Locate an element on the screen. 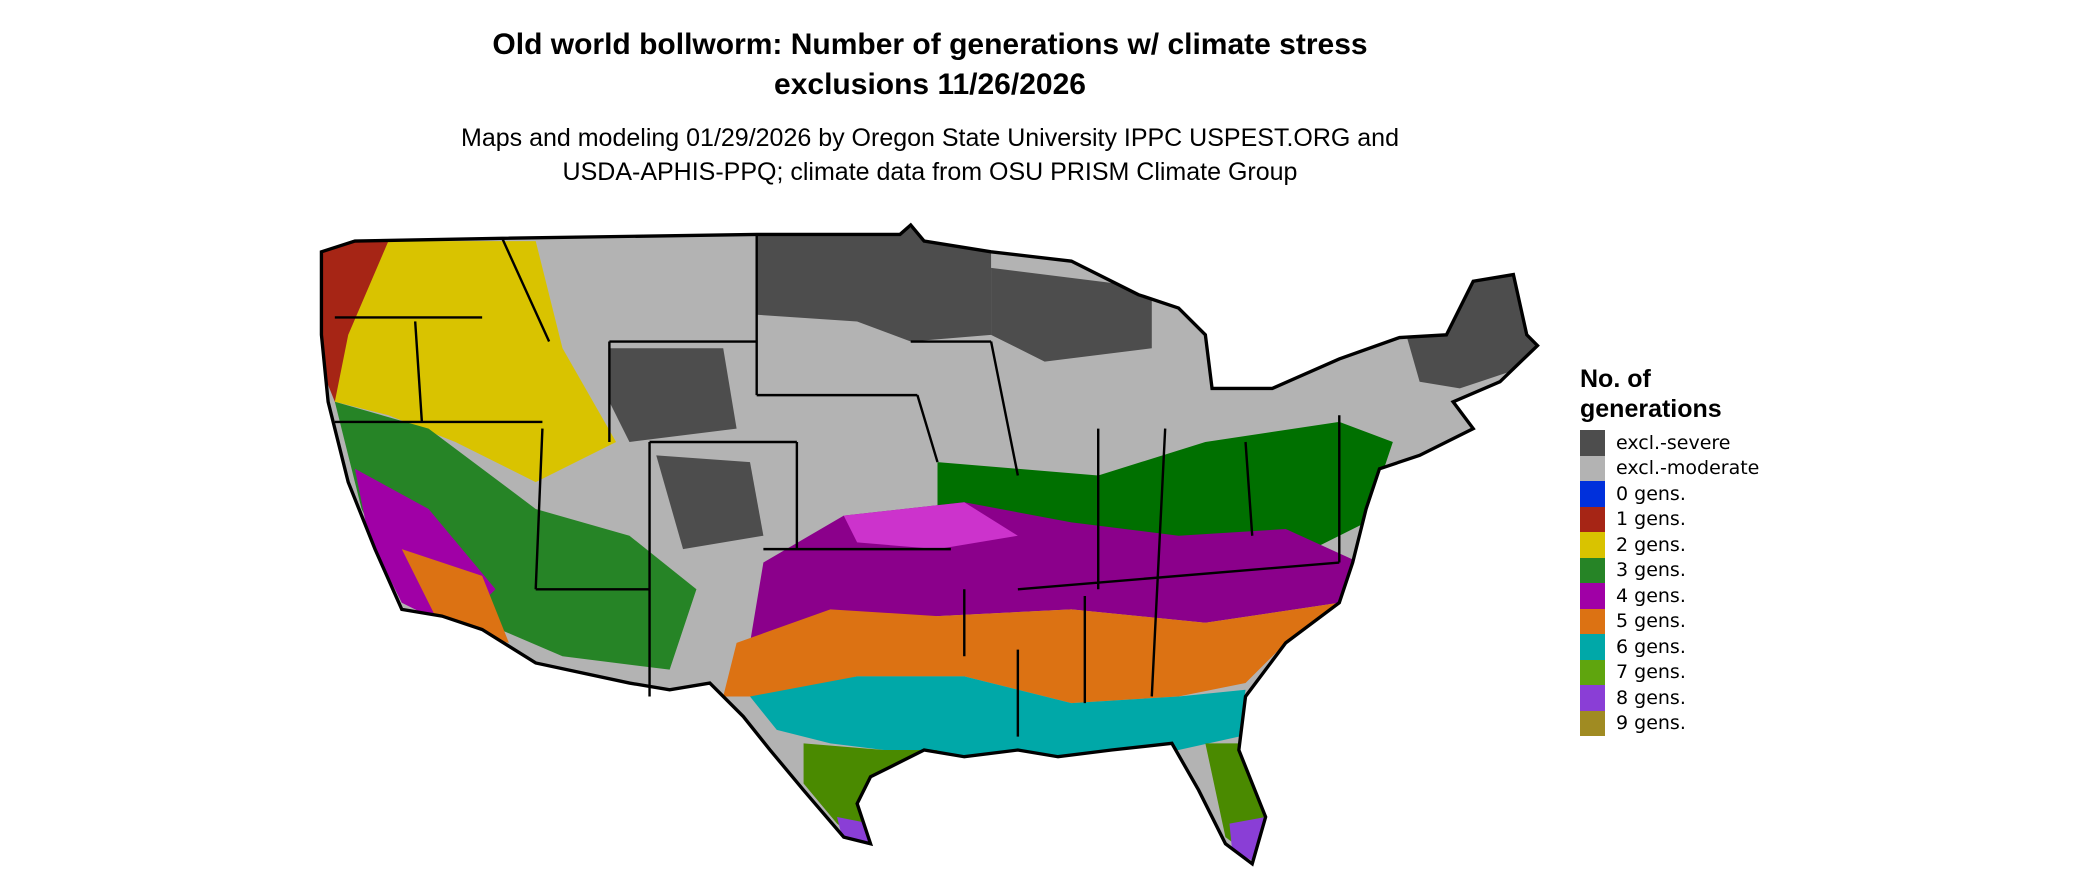 Image resolution: width=2100 pixels, height=892 pixels. legend-label: 9 gens. is located at coordinates (1651, 723).